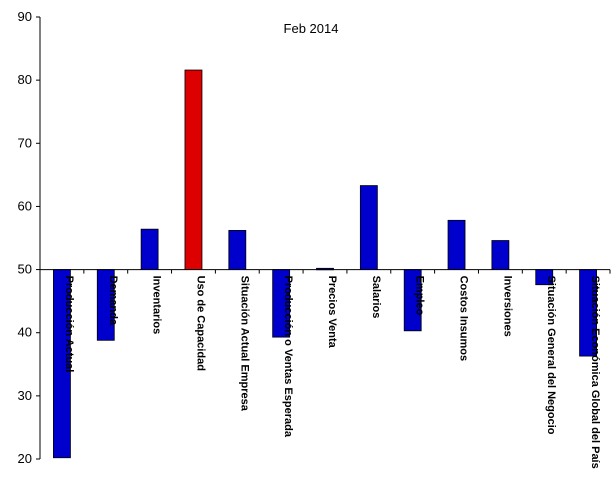  Describe the element at coordinates (332, 312) in the screenshot. I see `category-label: Precios Venta` at that location.